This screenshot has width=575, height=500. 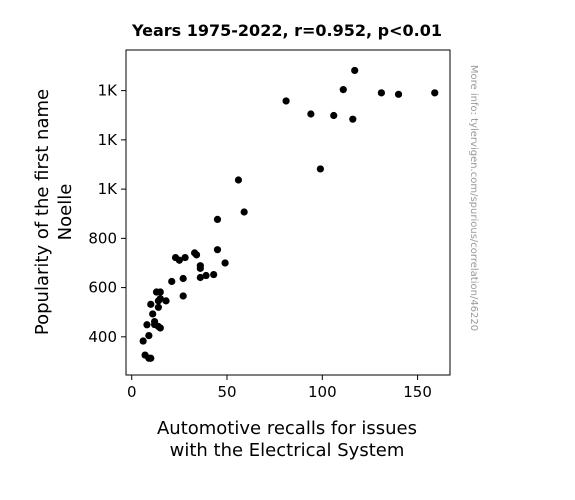 I want to click on y-tick-label: 600, so click(x=102, y=288).